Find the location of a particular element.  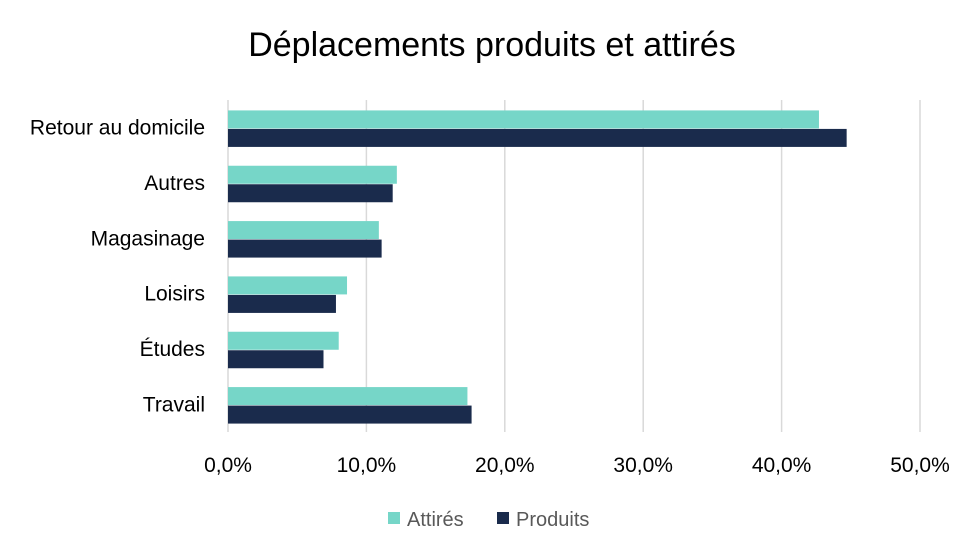

x-tick-label: 50,0% is located at coordinates (920, 465).